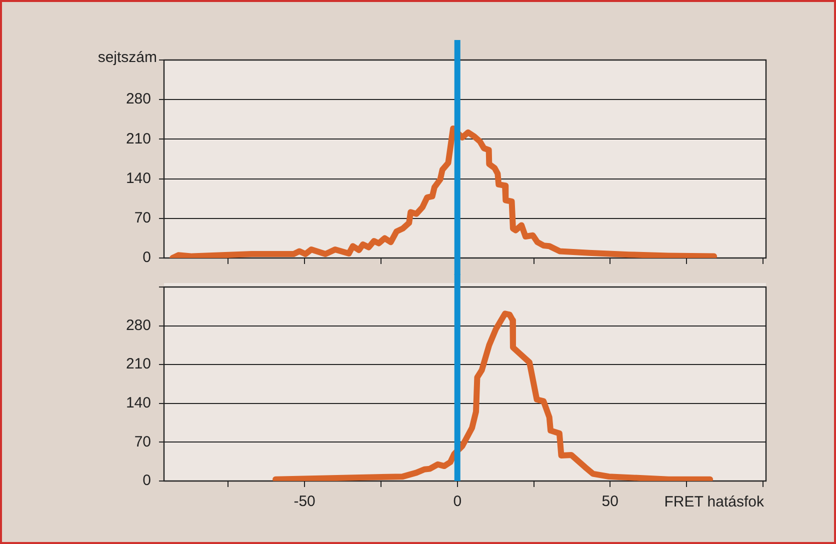 Image resolution: width=836 pixels, height=544 pixels. Describe the element at coordinates (457, 501) in the screenshot. I see `x-tick-label: 0` at that location.